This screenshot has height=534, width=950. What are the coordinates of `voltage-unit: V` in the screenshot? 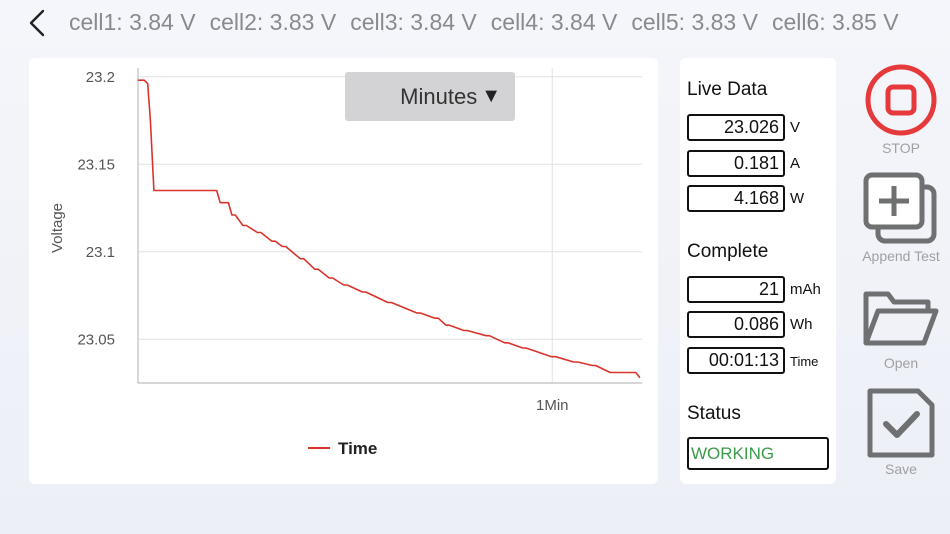 It's located at (795, 127).